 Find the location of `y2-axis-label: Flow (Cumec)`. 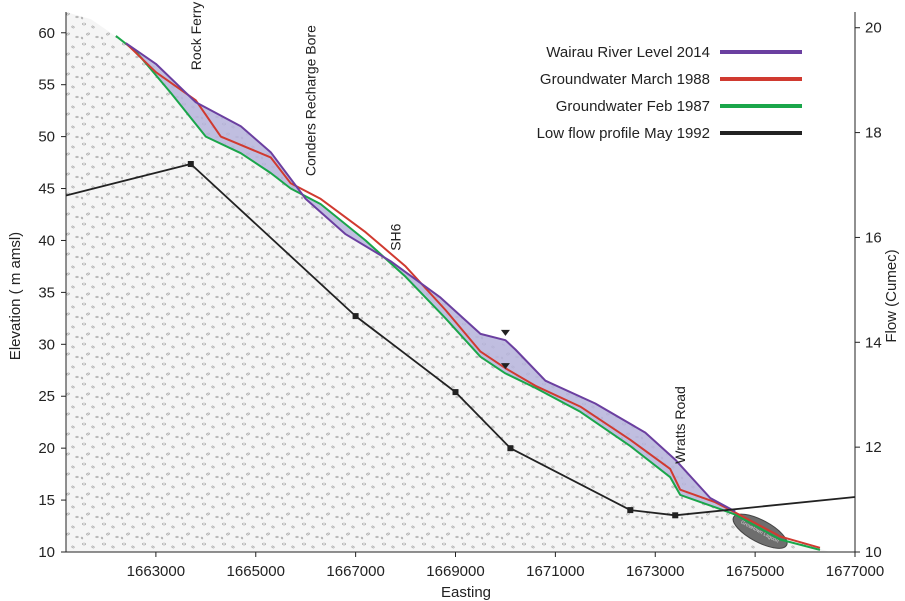

y2-axis-label: Flow (Cumec) is located at coordinates (891, 295).